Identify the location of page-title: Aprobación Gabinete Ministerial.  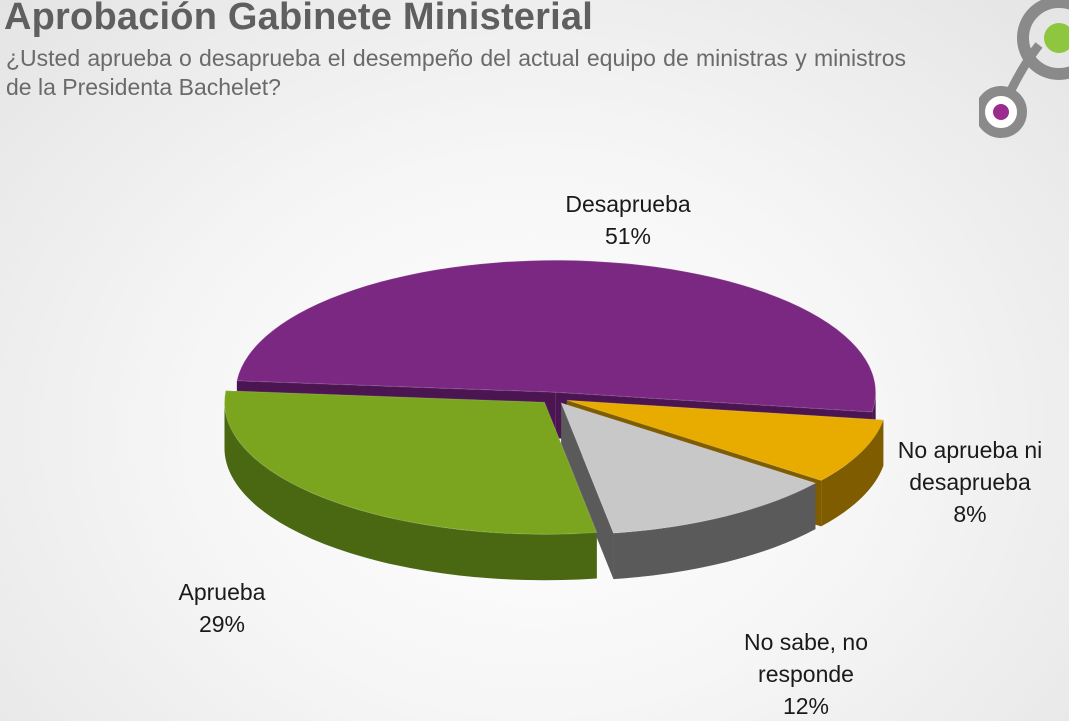
(298, 19).